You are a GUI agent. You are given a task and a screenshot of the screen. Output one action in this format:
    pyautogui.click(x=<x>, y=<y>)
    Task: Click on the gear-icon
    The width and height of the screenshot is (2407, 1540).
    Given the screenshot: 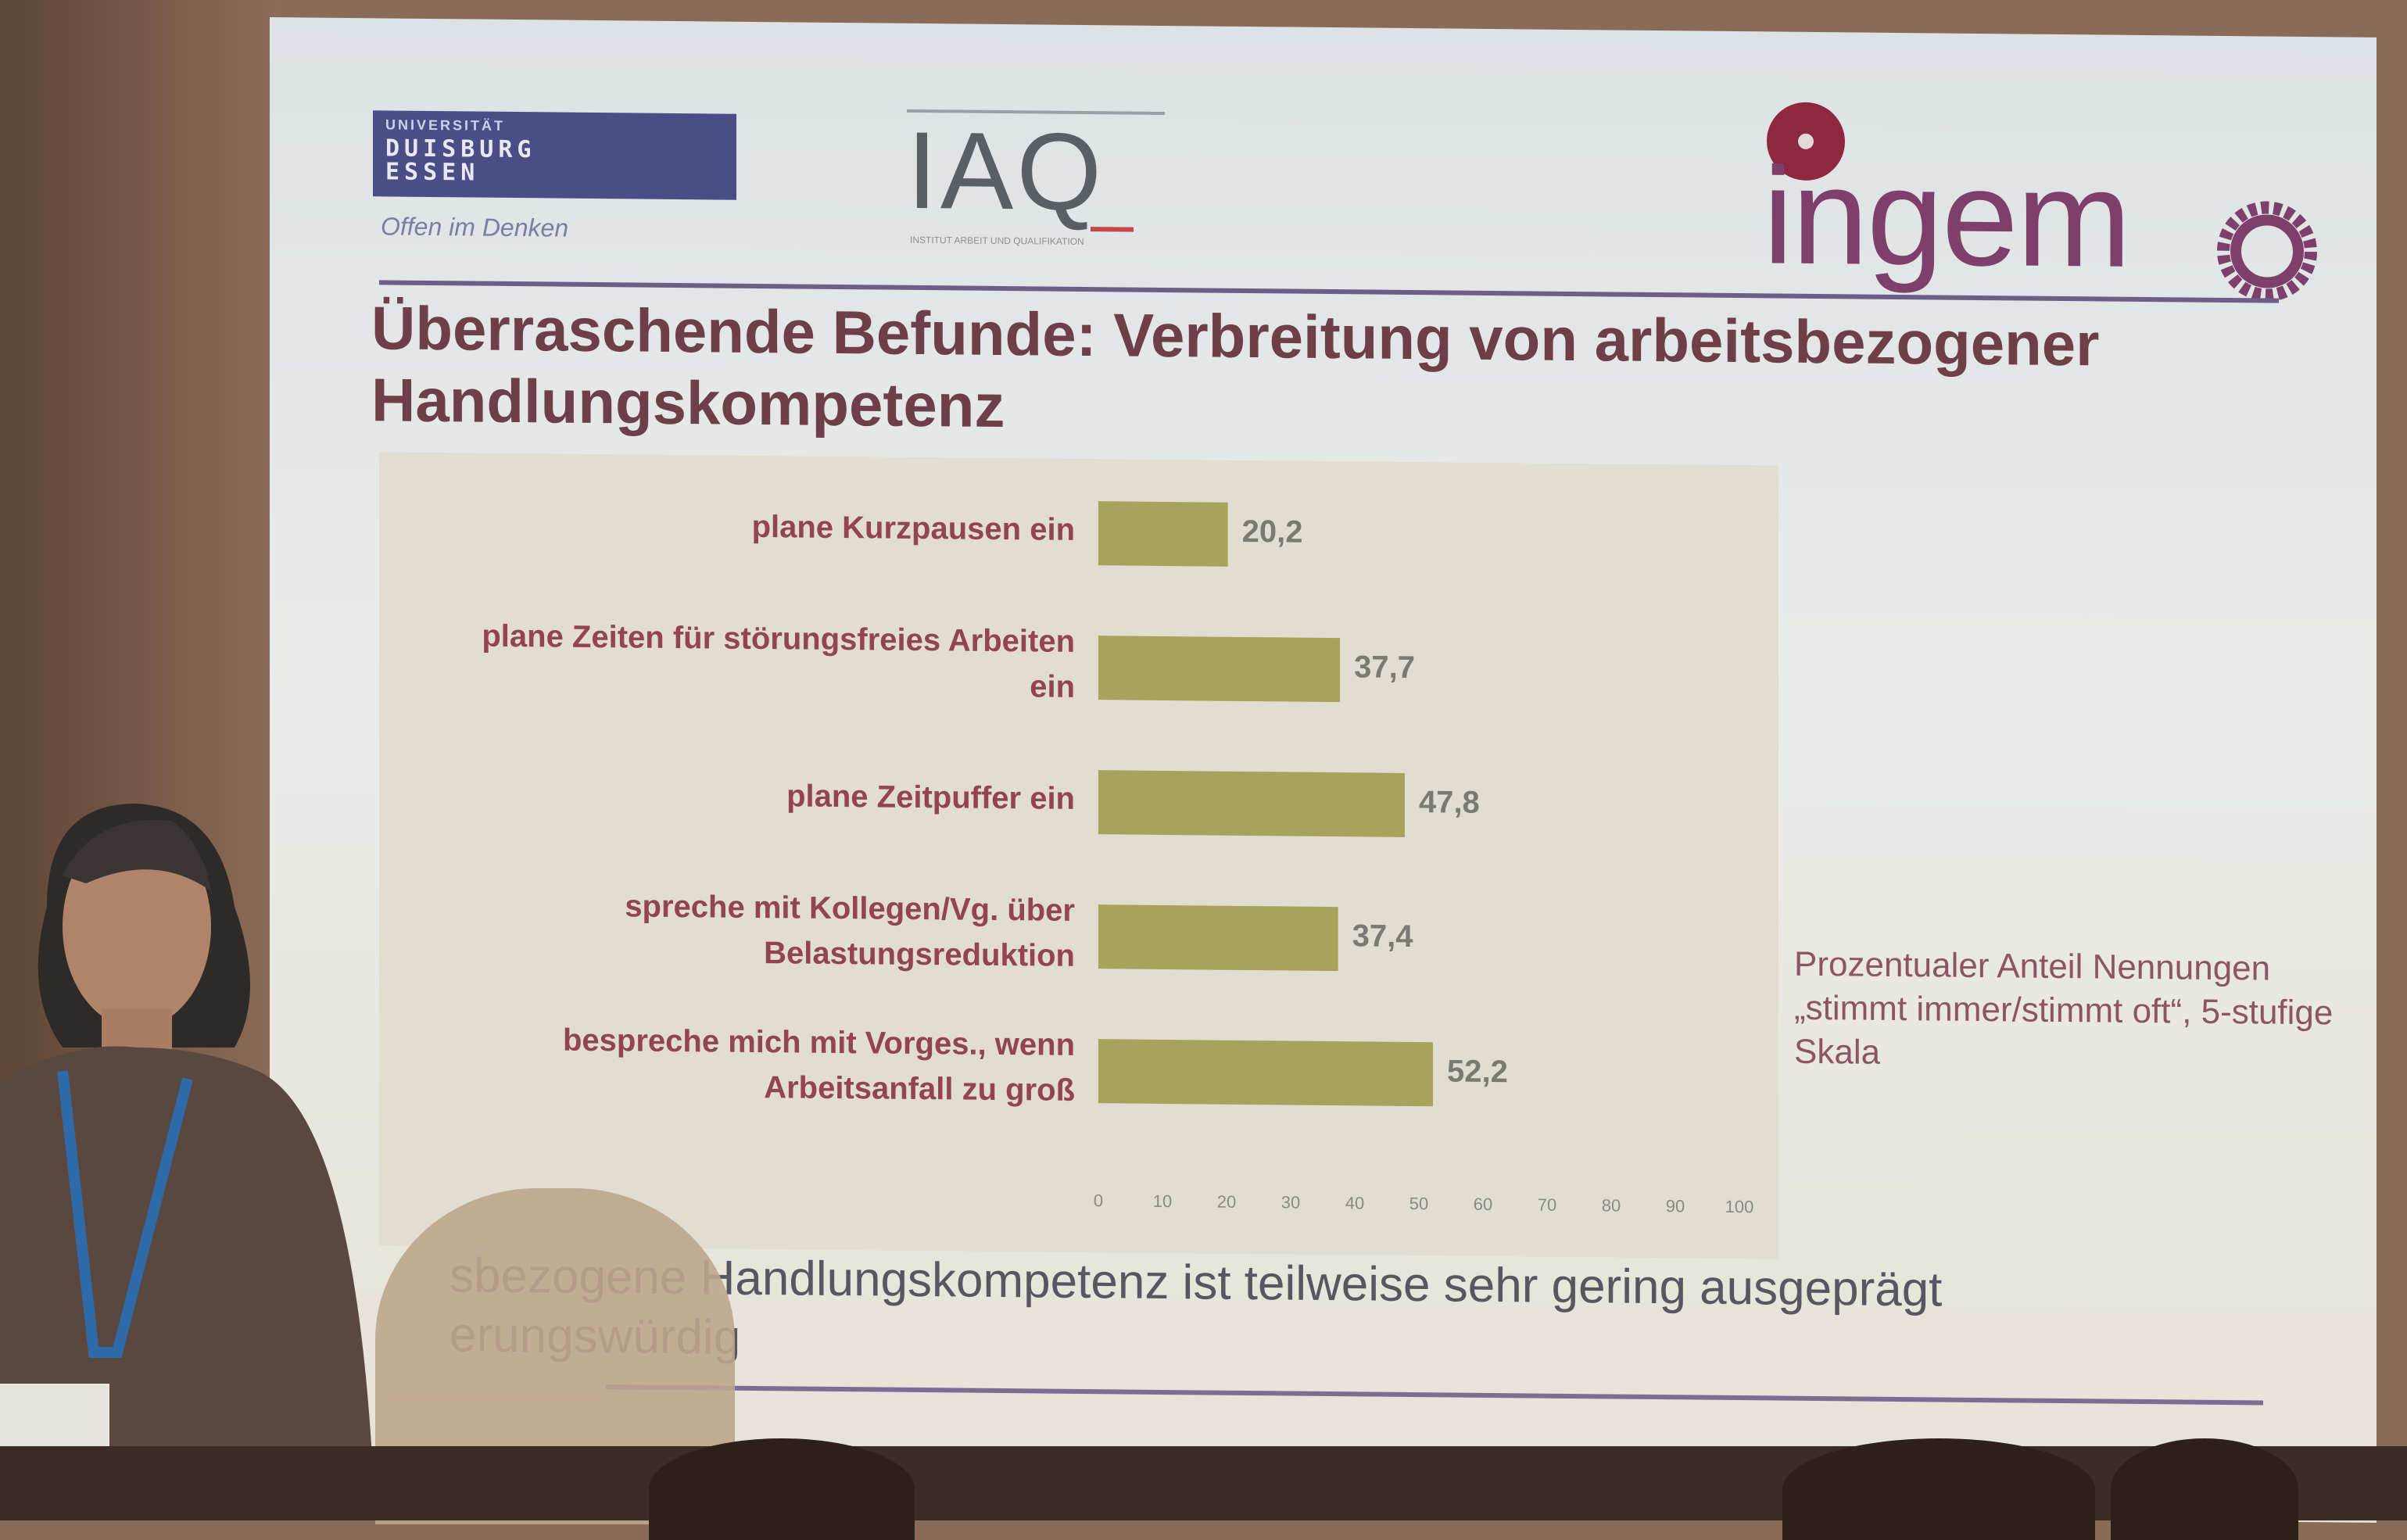 What is the action you would take?
    pyautogui.click(x=2267, y=252)
    